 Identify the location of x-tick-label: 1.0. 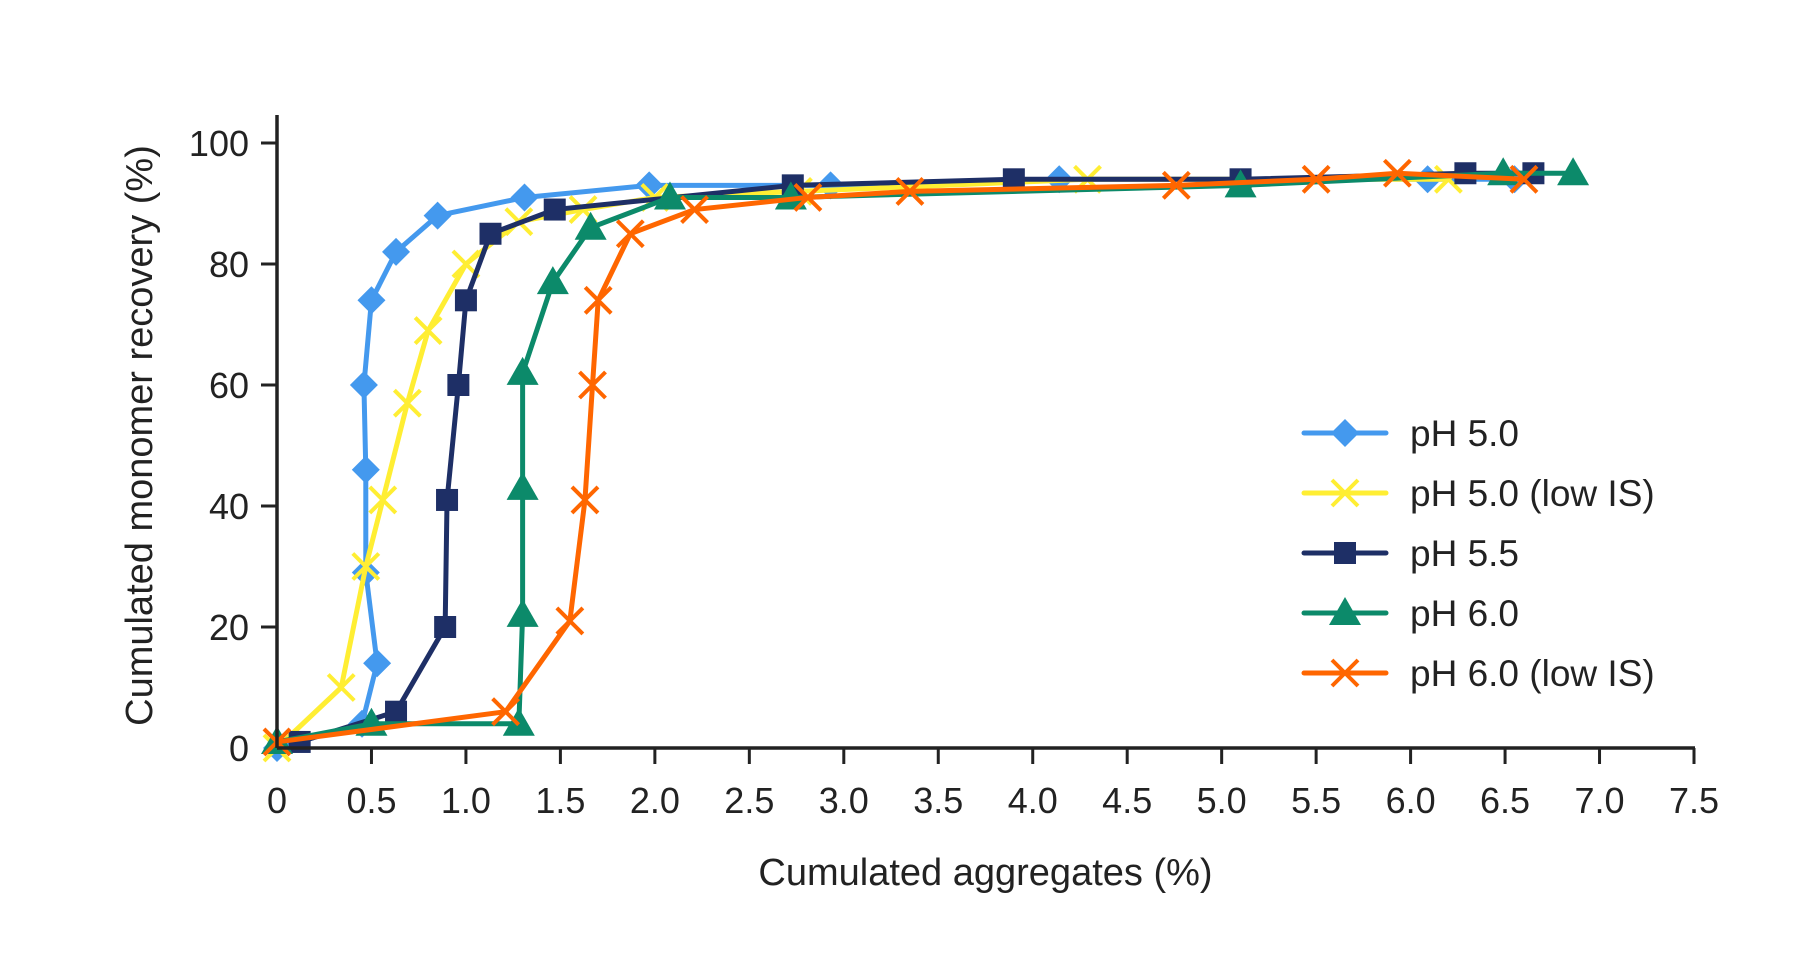
(466, 800).